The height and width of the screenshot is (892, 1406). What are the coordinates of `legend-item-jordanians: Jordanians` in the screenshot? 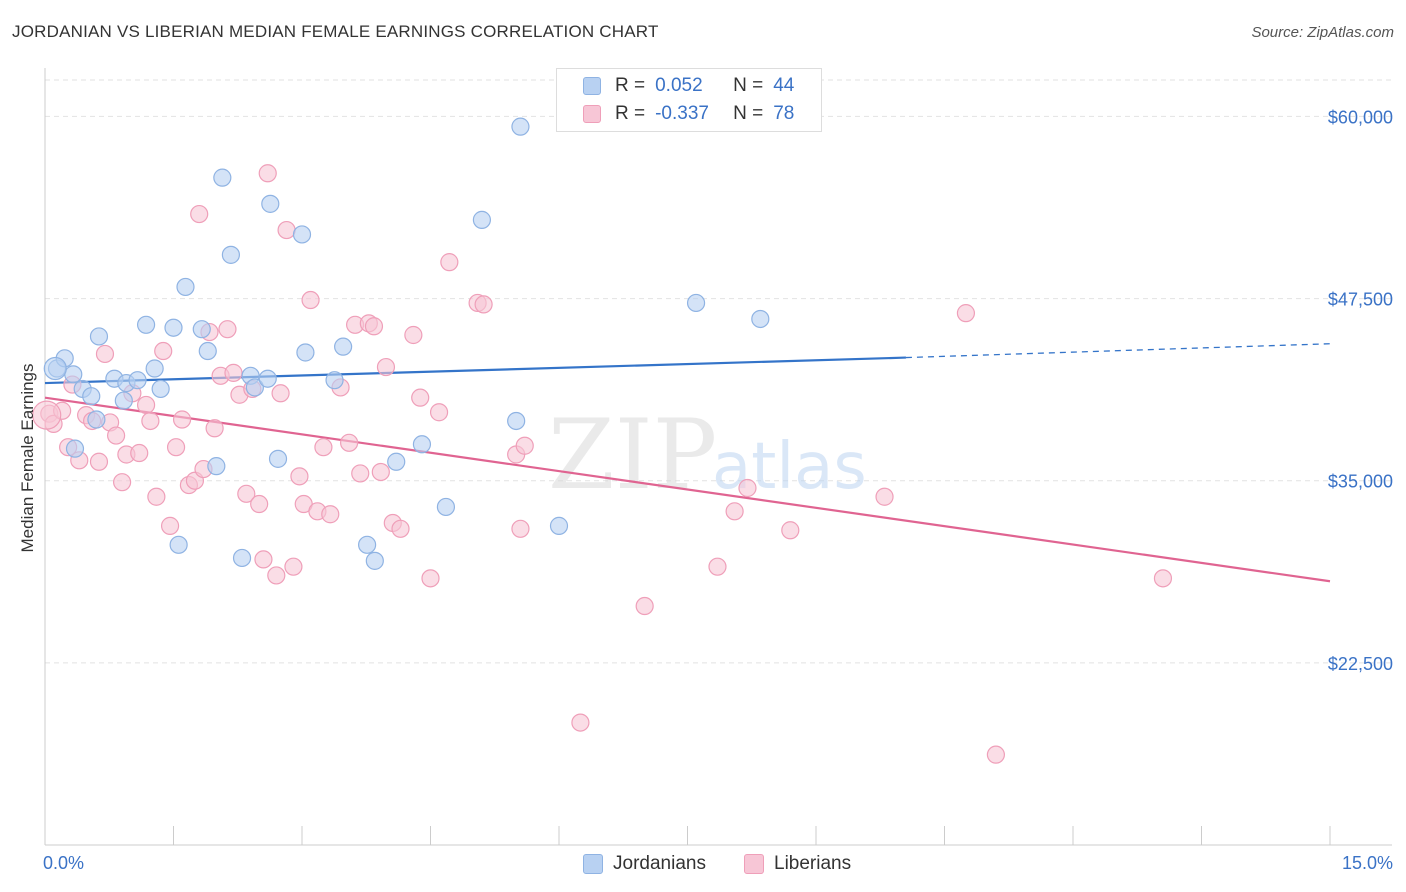 It's located at (644, 864).